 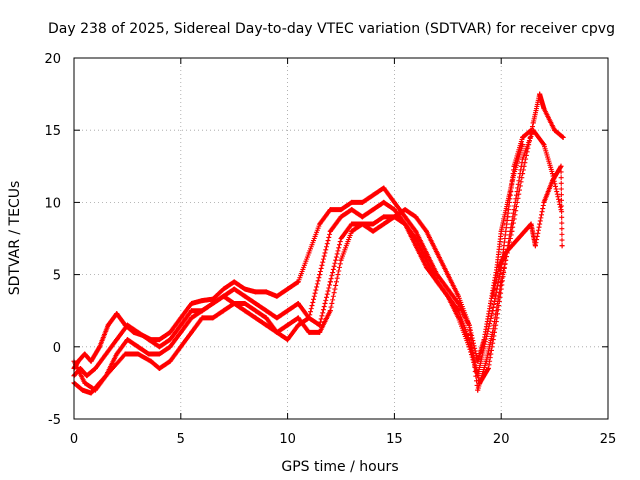 I want to click on tick-label-y: 0, so click(x=57, y=348).